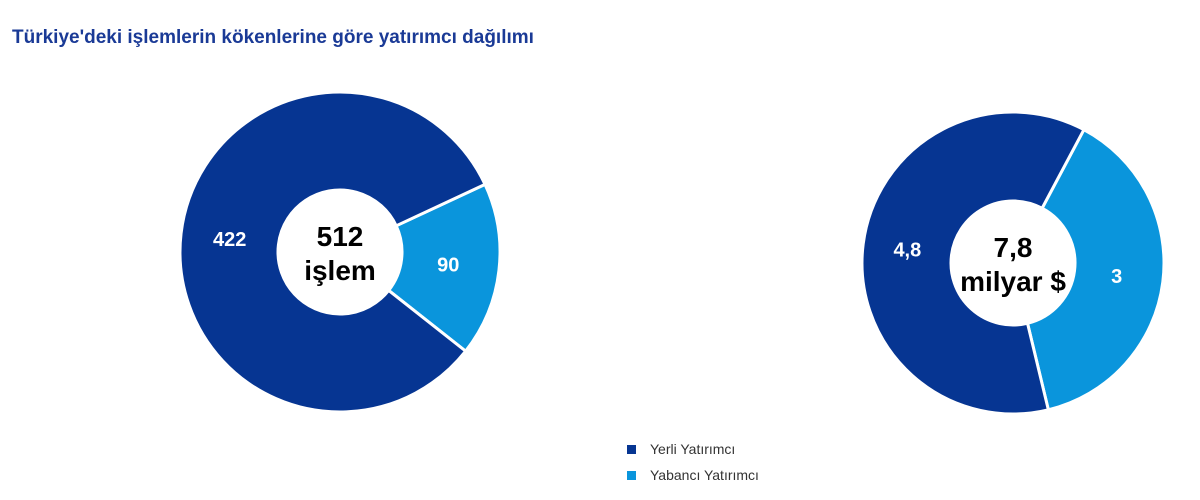  I want to click on center-label: 7,8, so click(1013, 247).